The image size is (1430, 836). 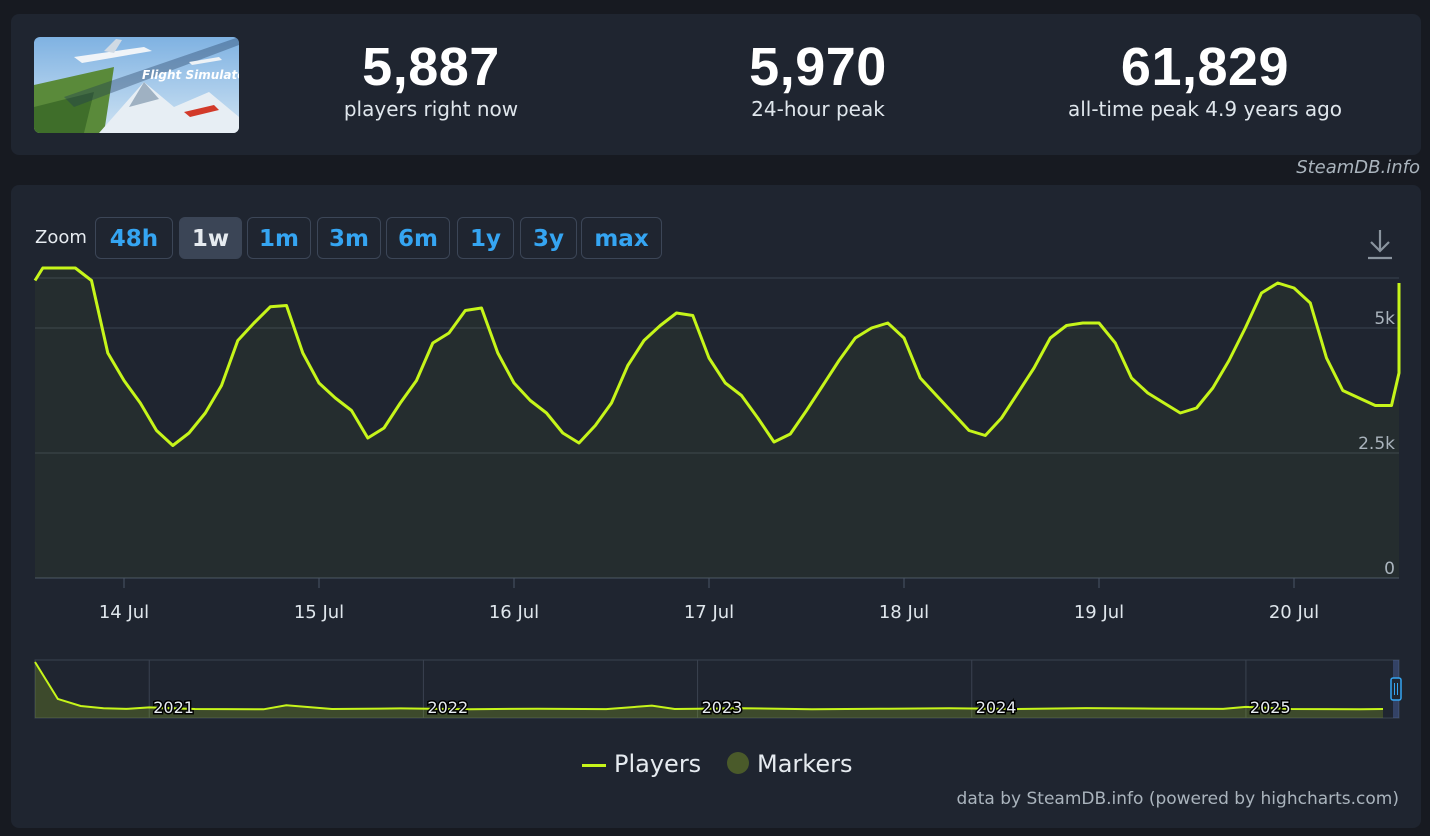 I want to click on stat-current-players: 5,887 players right now, so click(x=431, y=79).